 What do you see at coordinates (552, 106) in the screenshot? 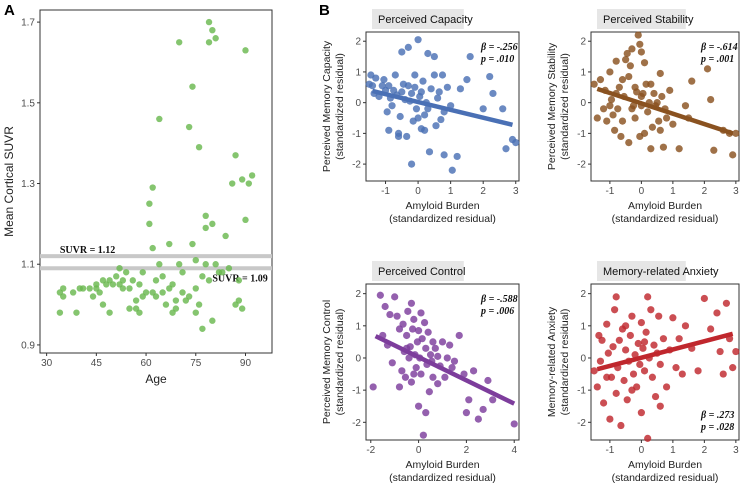
I see `y-axis-title: Perceived Memory Stability` at bounding box center [552, 106].